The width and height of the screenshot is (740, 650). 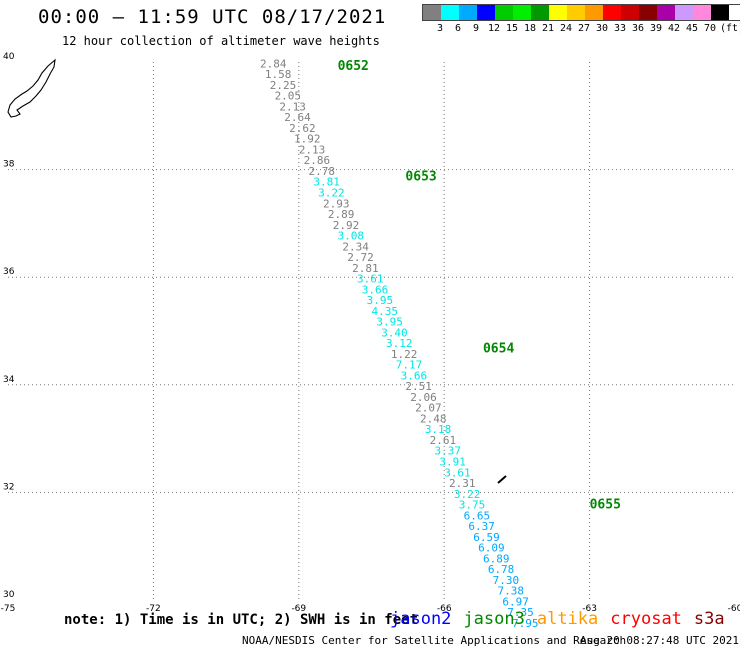 I want to click on swh-value: 7.95, so click(x=525, y=623).